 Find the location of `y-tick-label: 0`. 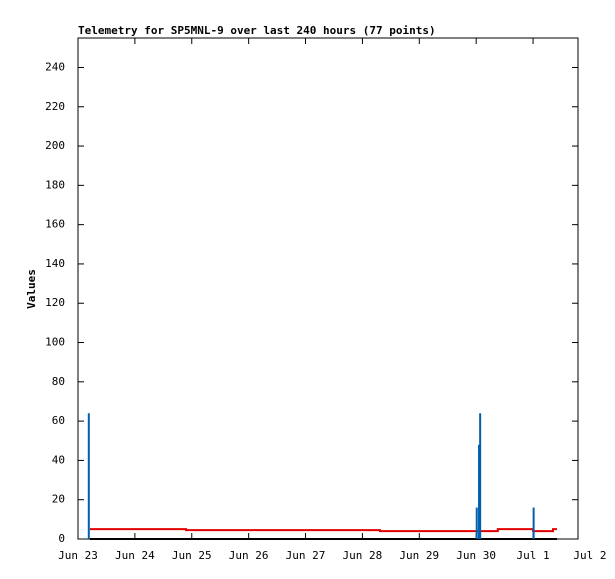

y-tick-label: 0 is located at coordinates (61, 538).